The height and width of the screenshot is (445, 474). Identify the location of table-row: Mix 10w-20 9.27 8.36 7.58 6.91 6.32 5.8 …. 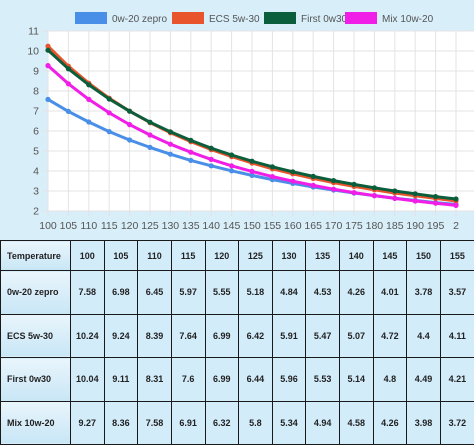
(237, 422).